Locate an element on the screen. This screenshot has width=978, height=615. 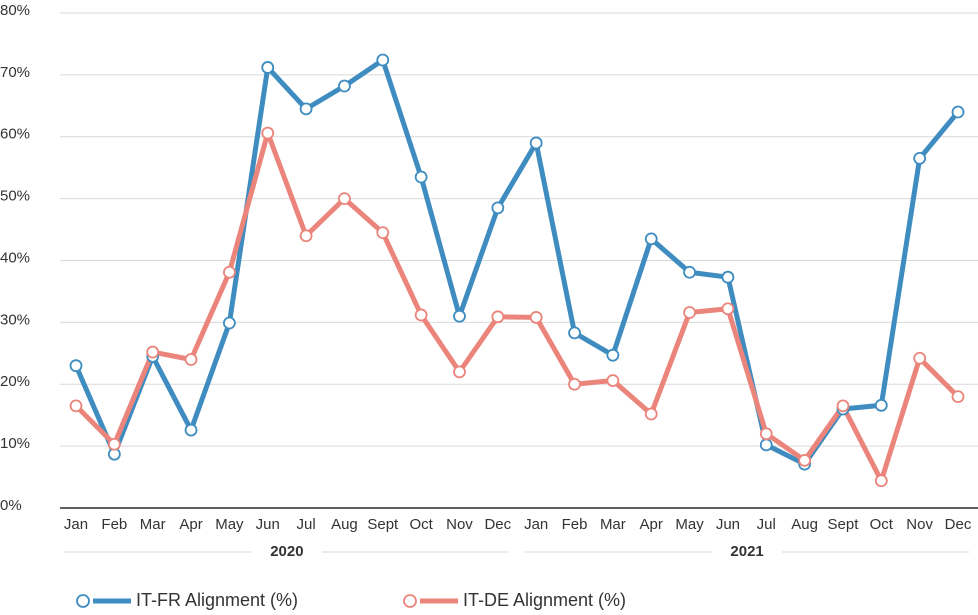
legend-label: IT-FR Alignment (%) is located at coordinates (217, 600).